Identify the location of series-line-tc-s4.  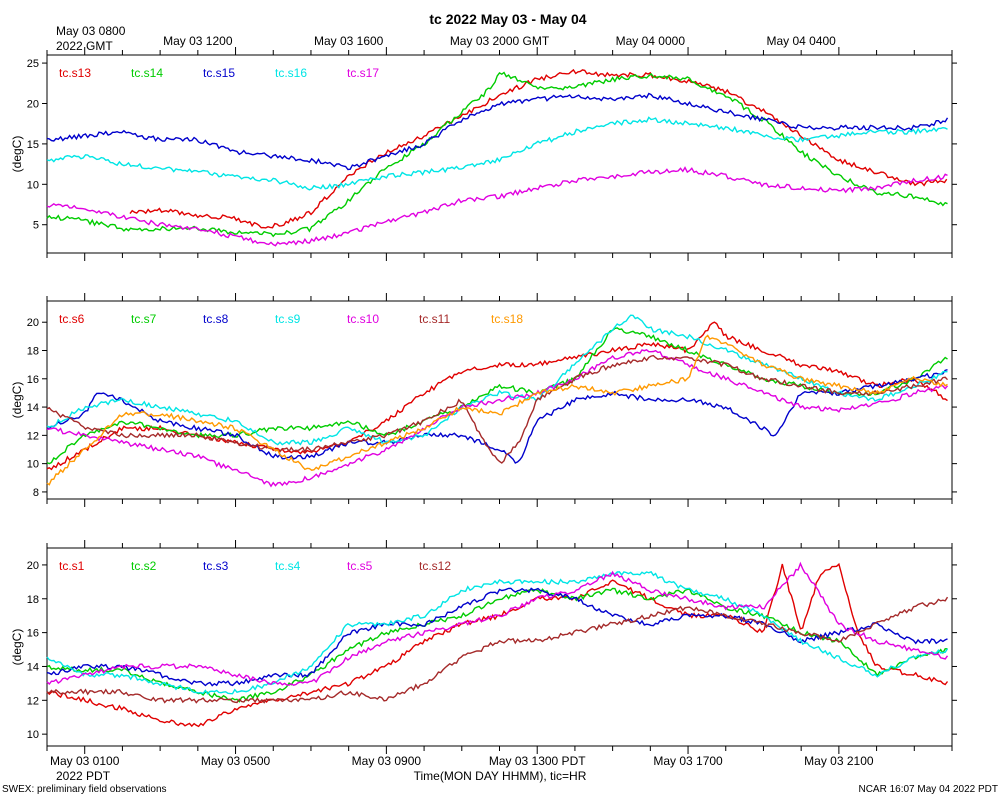
(497, 632).